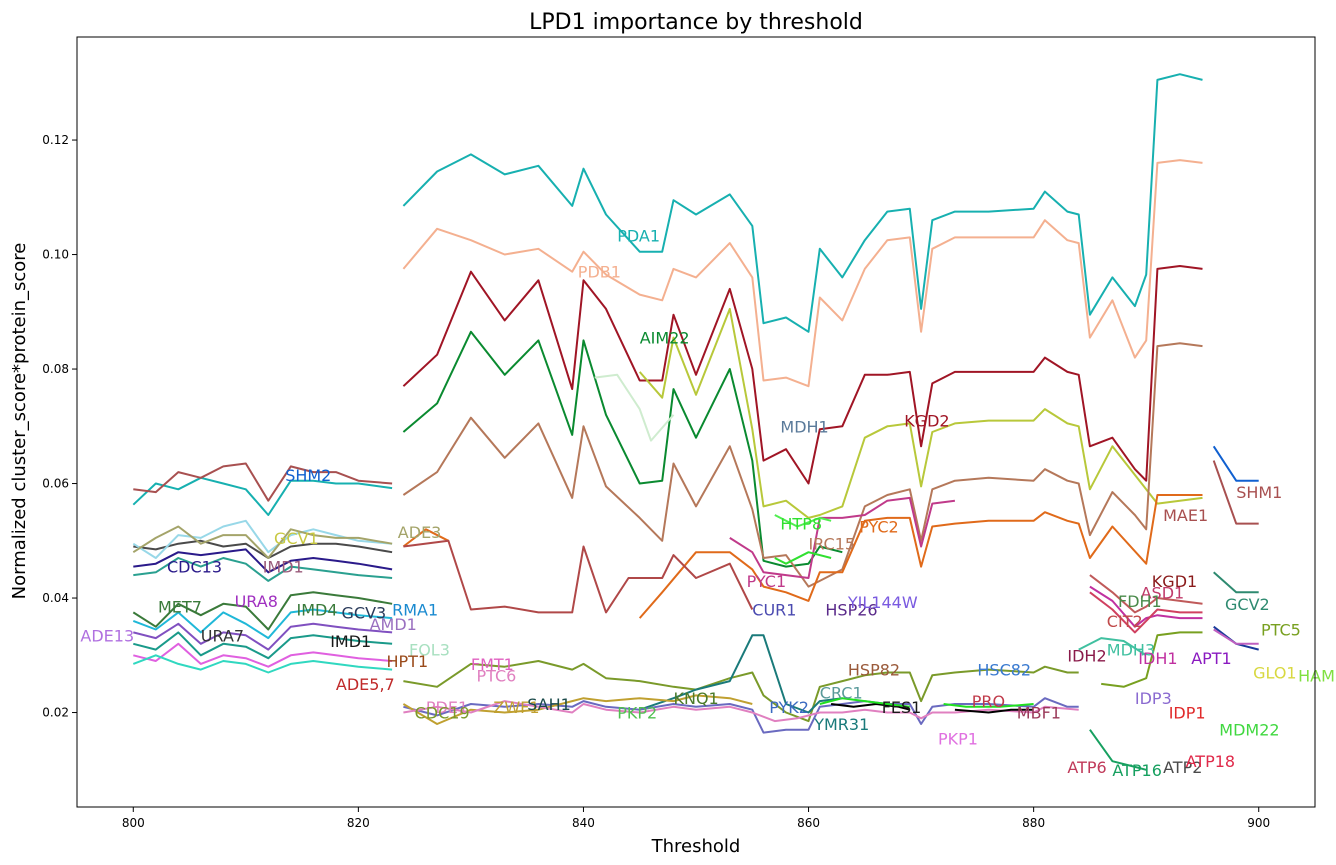  What do you see at coordinates (194, 567) in the screenshot?
I see `series-label-cdc13: CDC13` at bounding box center [194, 567].